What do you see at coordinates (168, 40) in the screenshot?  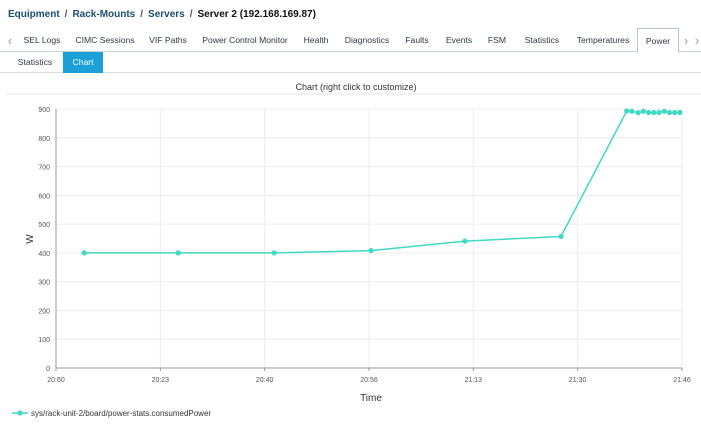 I see `tab-vif-paths: VIF Paths` at bounding box center [168, 40].